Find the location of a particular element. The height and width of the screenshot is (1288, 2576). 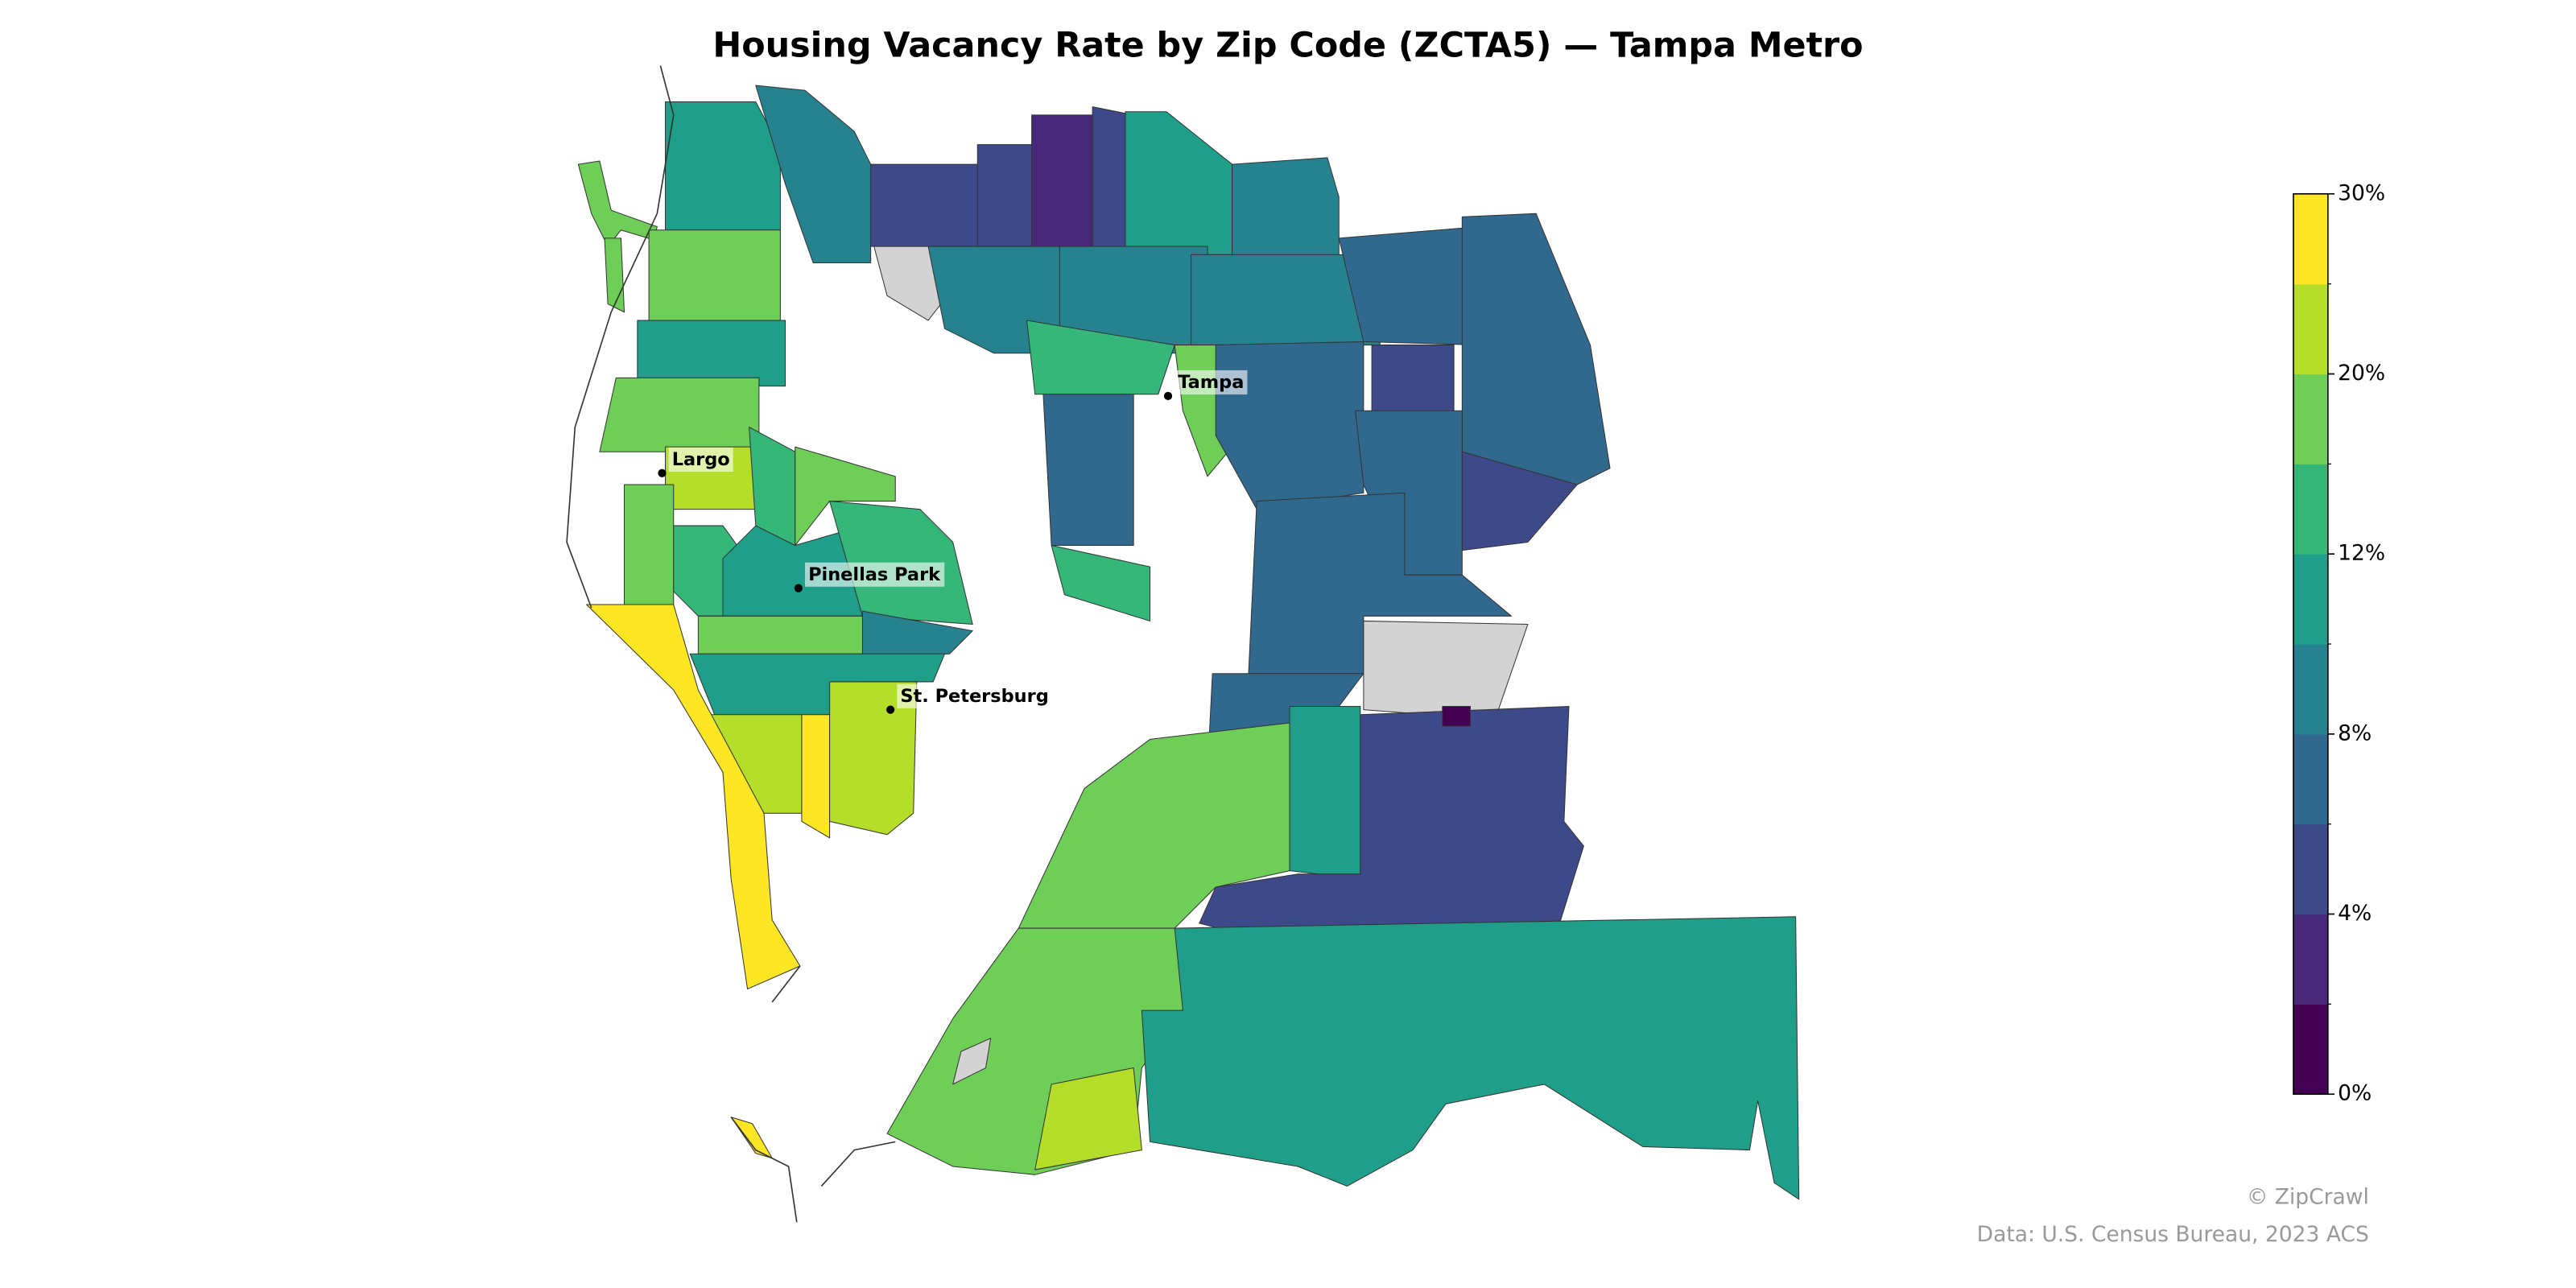

city-label: Tampa is located at coordinates (1211, 382).